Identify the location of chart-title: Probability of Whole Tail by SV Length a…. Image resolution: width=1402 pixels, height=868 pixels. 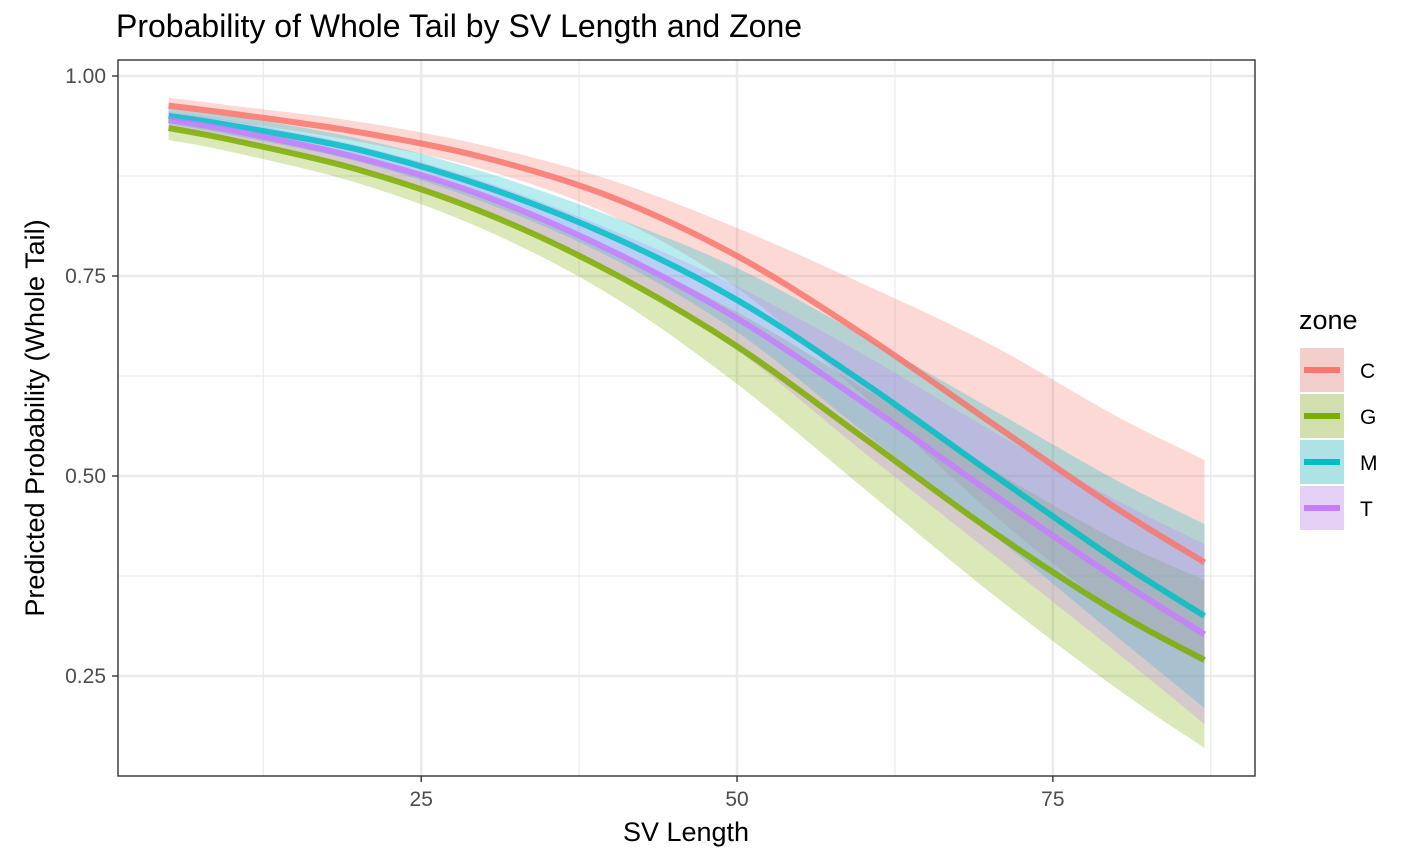
(459, 26).